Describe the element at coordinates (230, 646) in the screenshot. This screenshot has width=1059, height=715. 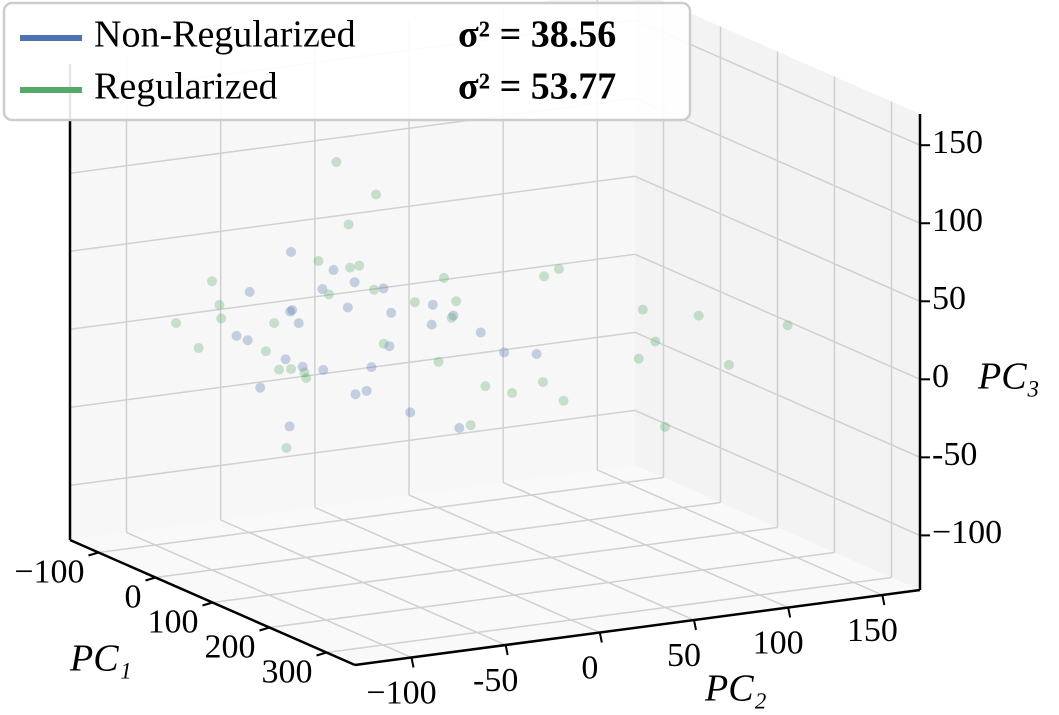
I see `x-tick-label: 200` at that location.